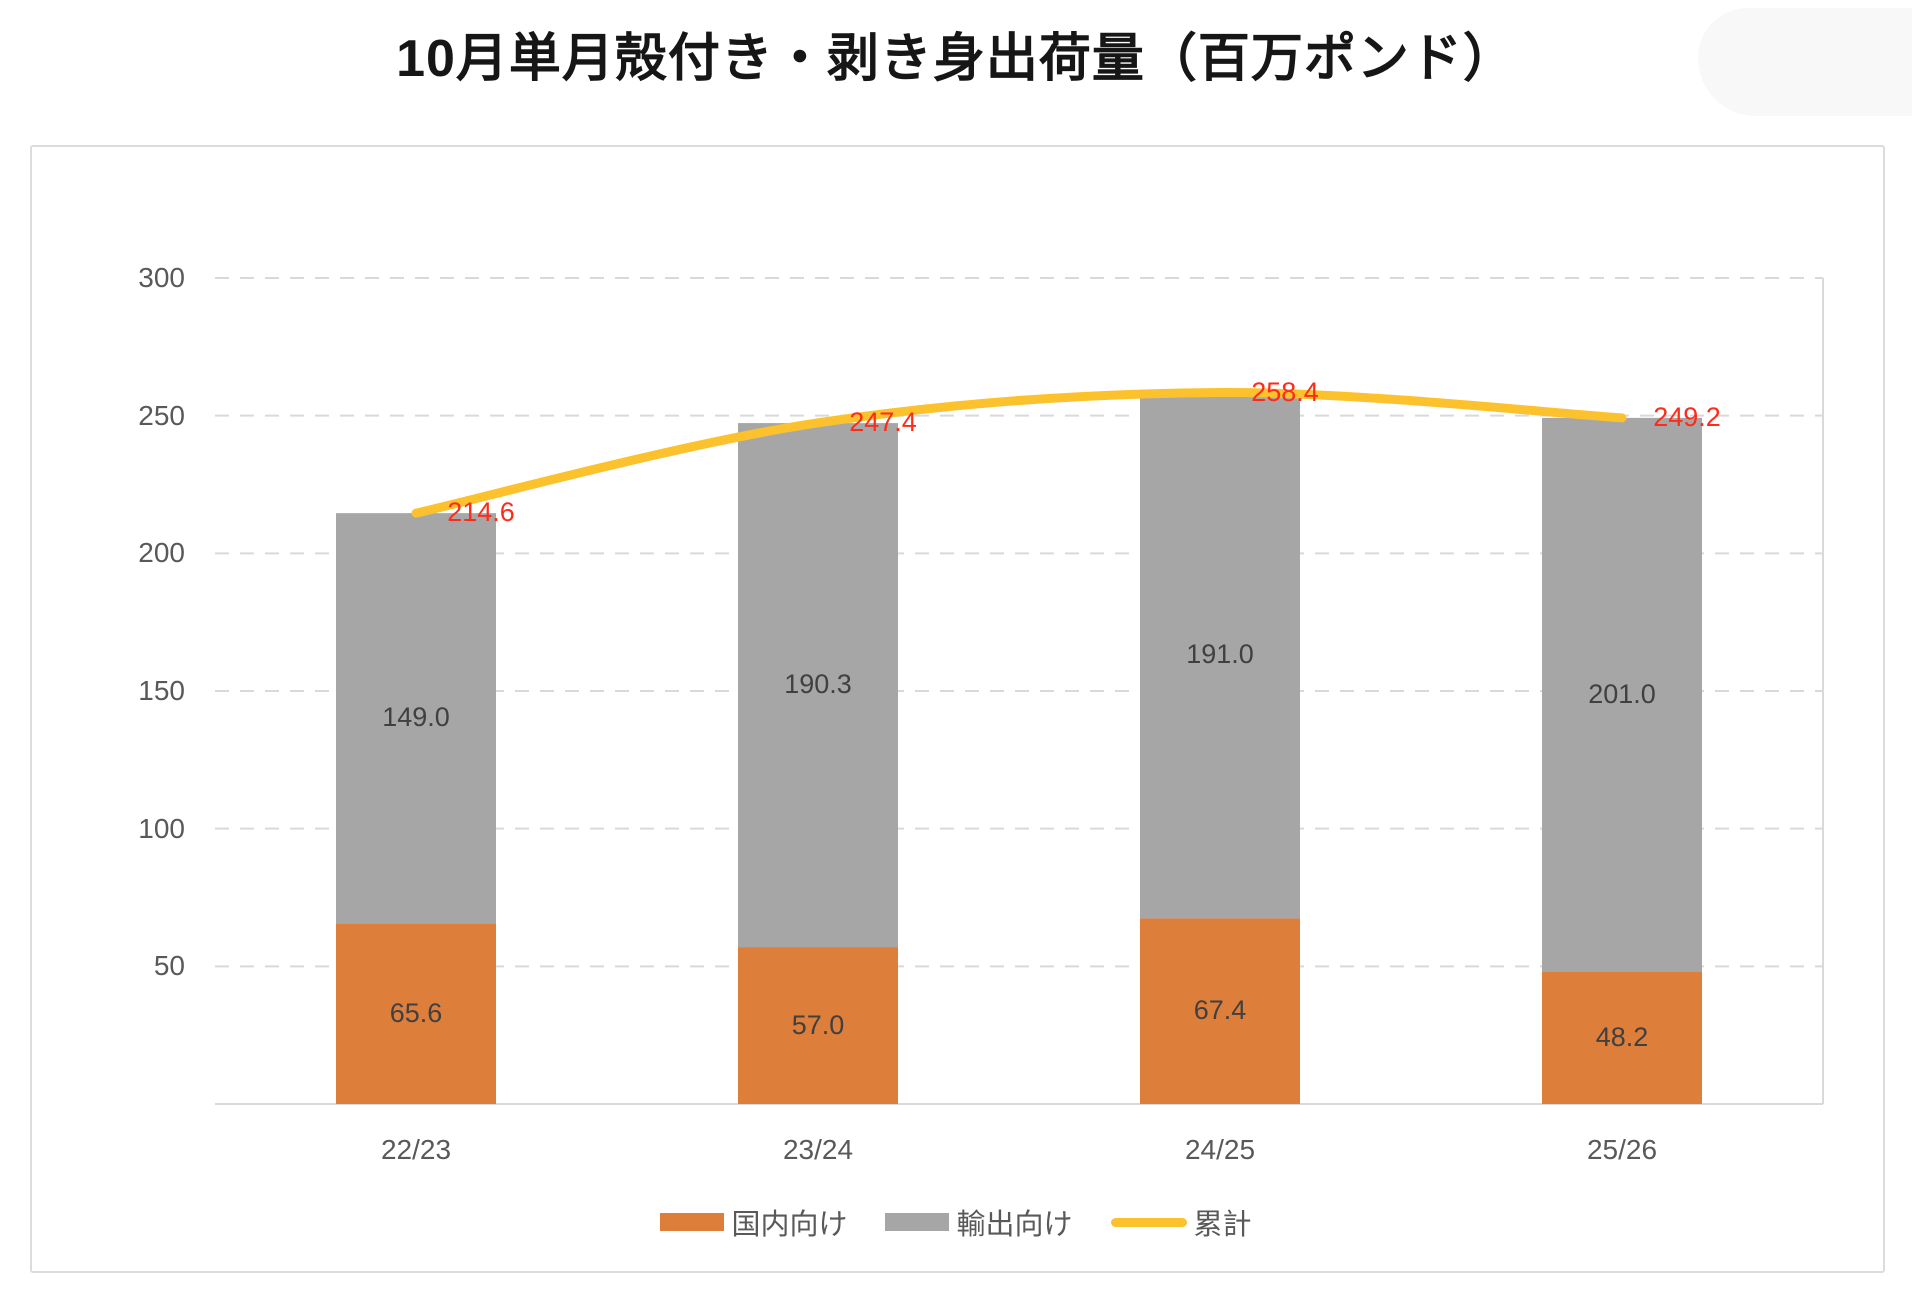 The width and height of the screenshot is (1912, 1304). What do you see at coordinates (1019, 453) in the screenshot?
I see `cumulative-line` at bounding box center [1019, 453].